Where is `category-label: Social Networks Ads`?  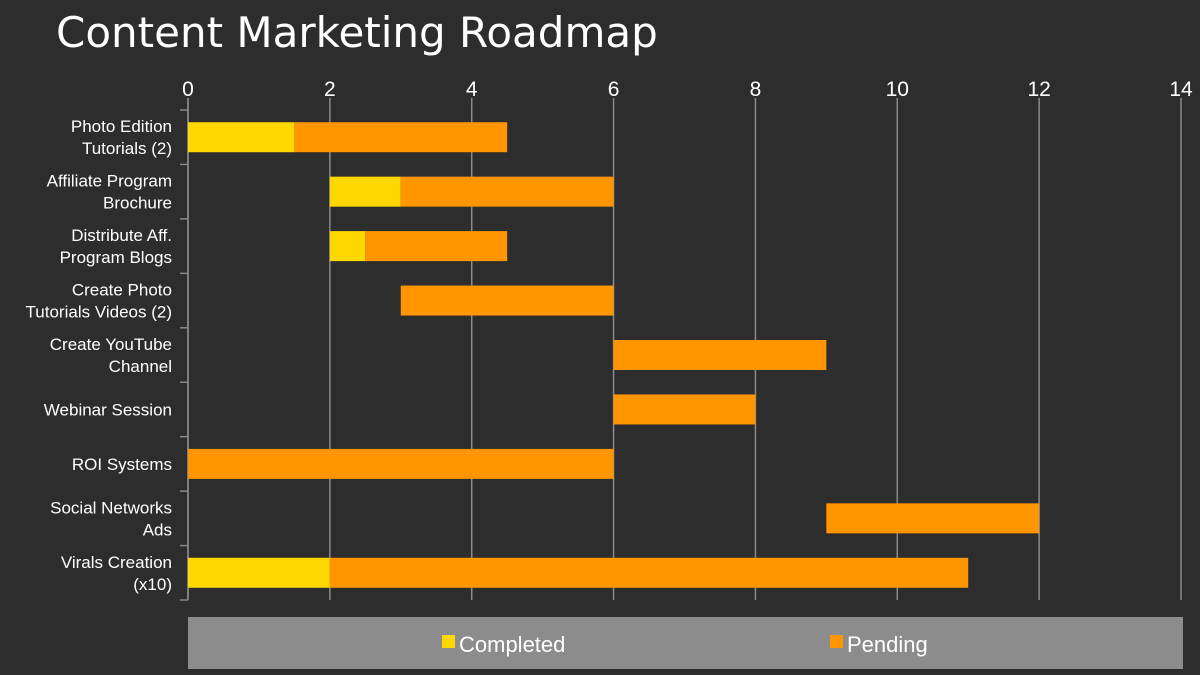
category-label: Social Networks Ads is located at coordinates (111, 518).